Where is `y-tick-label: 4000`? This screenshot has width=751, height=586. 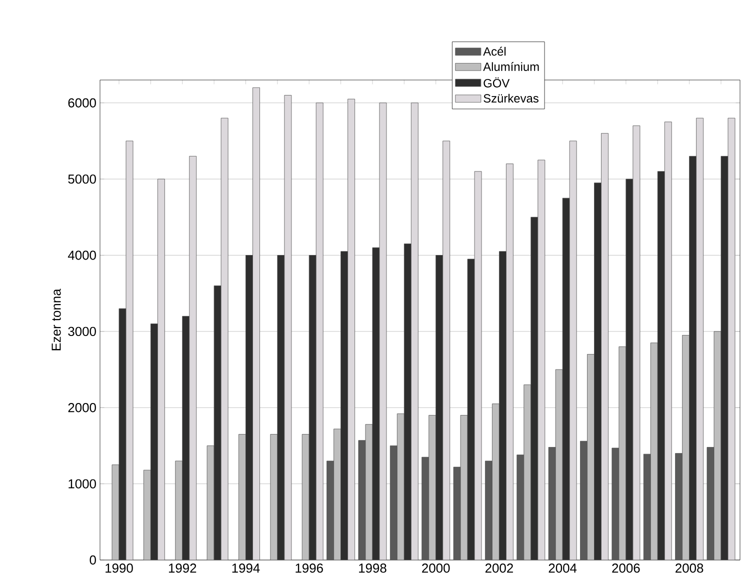
y-tick-label: 4000 is located at coordinates (82, 255).